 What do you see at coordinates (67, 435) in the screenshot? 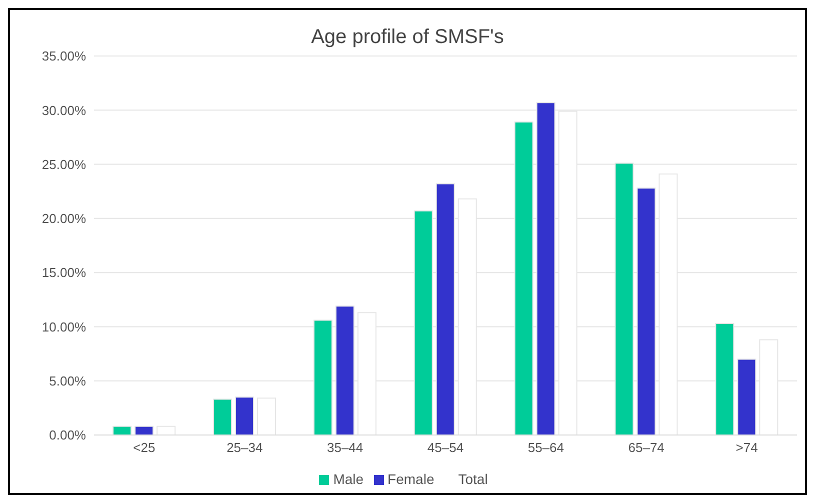
I see `y-tick-label: 0.00%` at bounding box center [67, 435].